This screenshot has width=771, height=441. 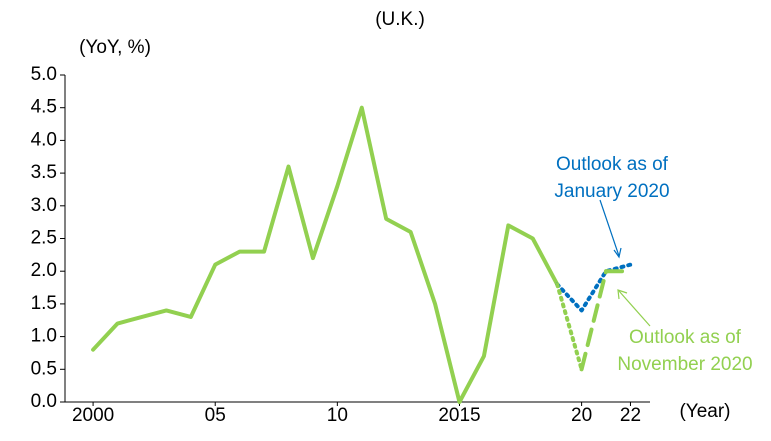 What do you see at coordinates (44, 336) in the screenshot?
I see `y-tick-label: 1.0` at bounding box center [44, 336].